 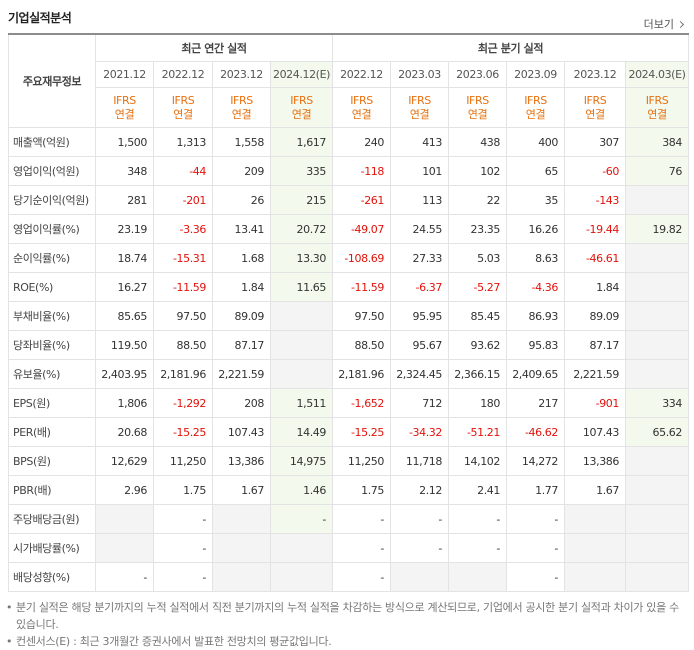 I want to click on row-label: 주당배당금(원), so click(x=52, y=519).